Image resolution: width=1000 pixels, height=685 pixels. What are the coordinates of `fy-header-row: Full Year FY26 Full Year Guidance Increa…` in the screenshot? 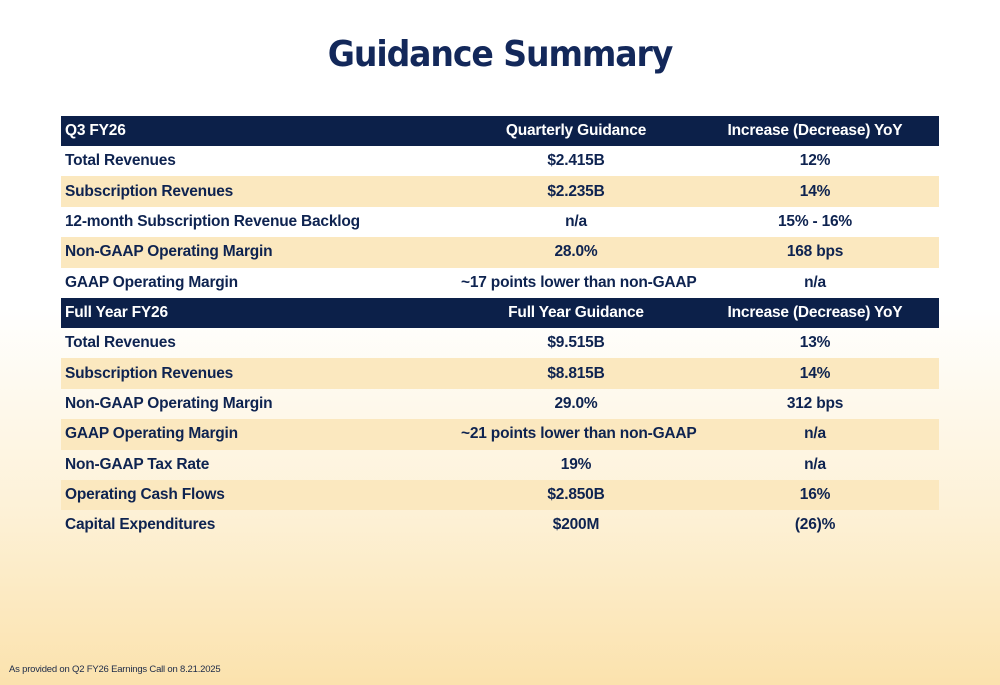 It's located at (500, 312).